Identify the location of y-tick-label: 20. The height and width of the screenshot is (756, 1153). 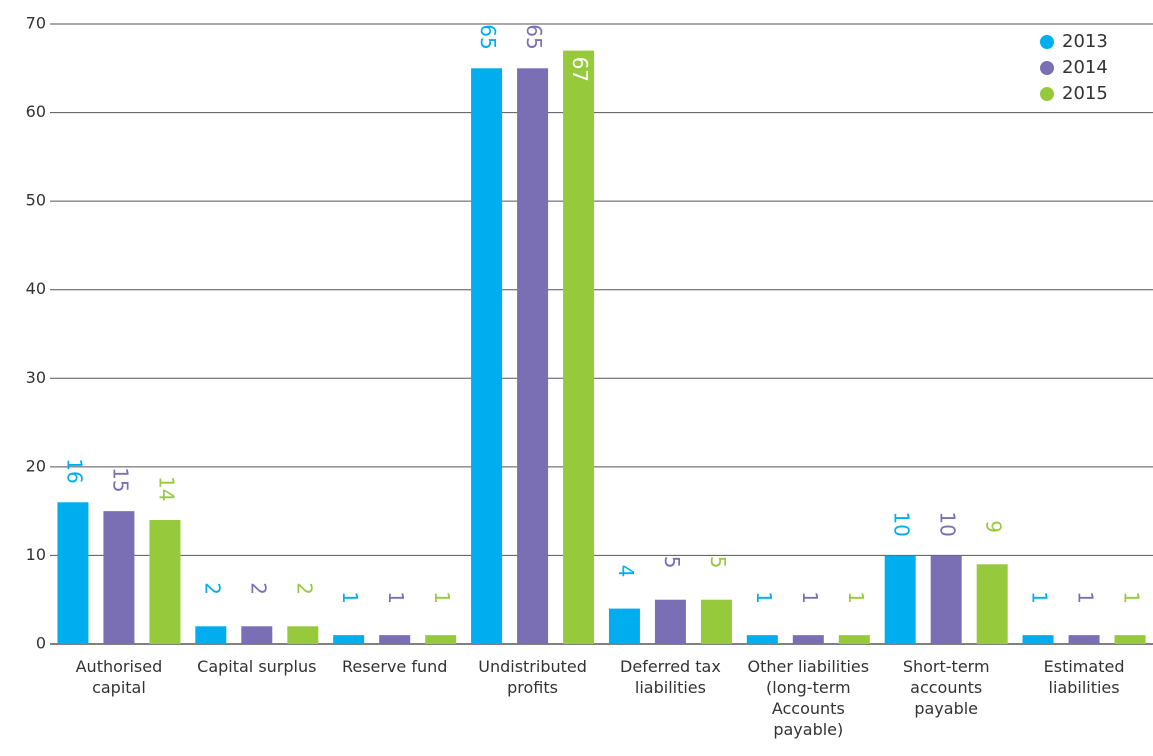
(36, 465).